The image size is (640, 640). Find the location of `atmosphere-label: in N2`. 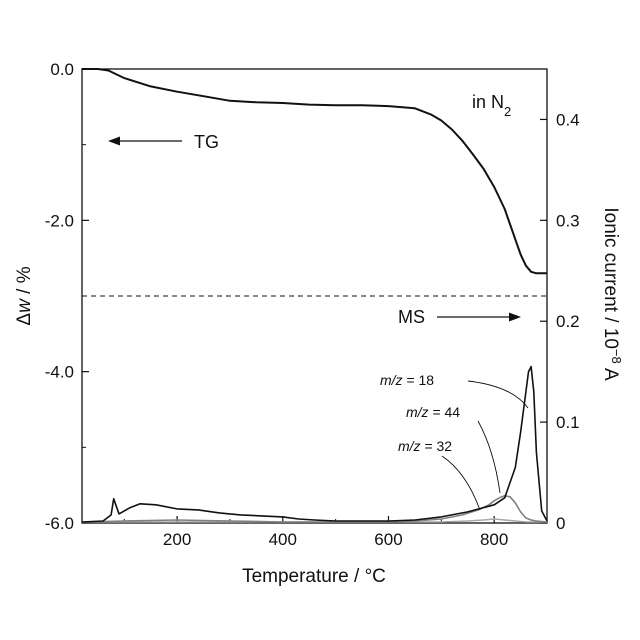

atmosphere-label: in N2 is located at coordinates (491, 105).